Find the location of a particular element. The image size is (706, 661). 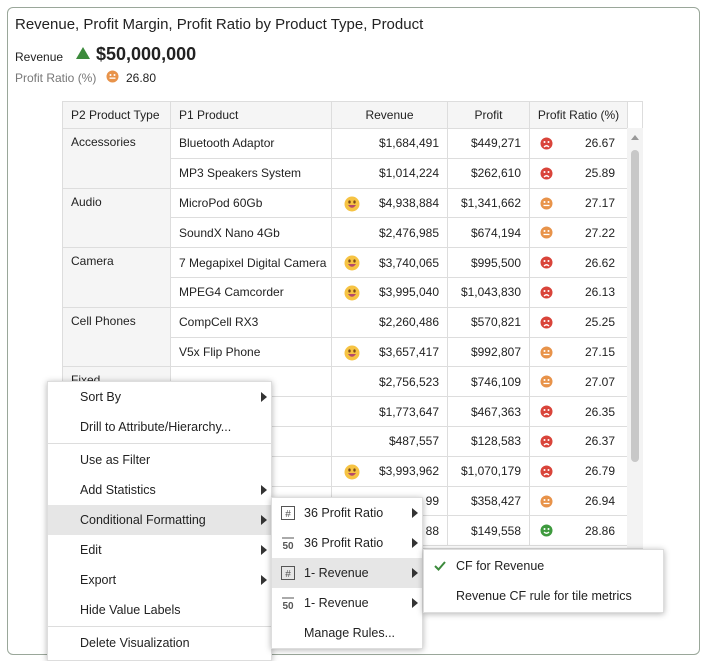

value-cell: $2,756,523 is located at coordinates (390, 382).